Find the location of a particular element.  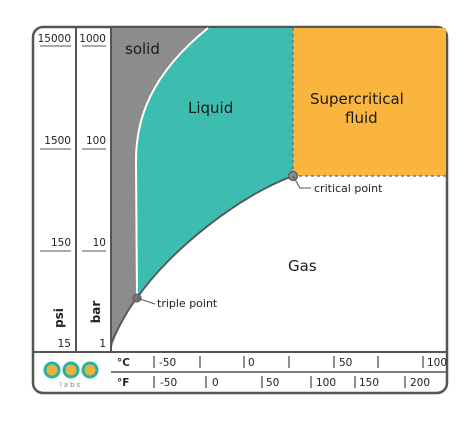

celsius-unit: °C is located at coordinates (123, 363).